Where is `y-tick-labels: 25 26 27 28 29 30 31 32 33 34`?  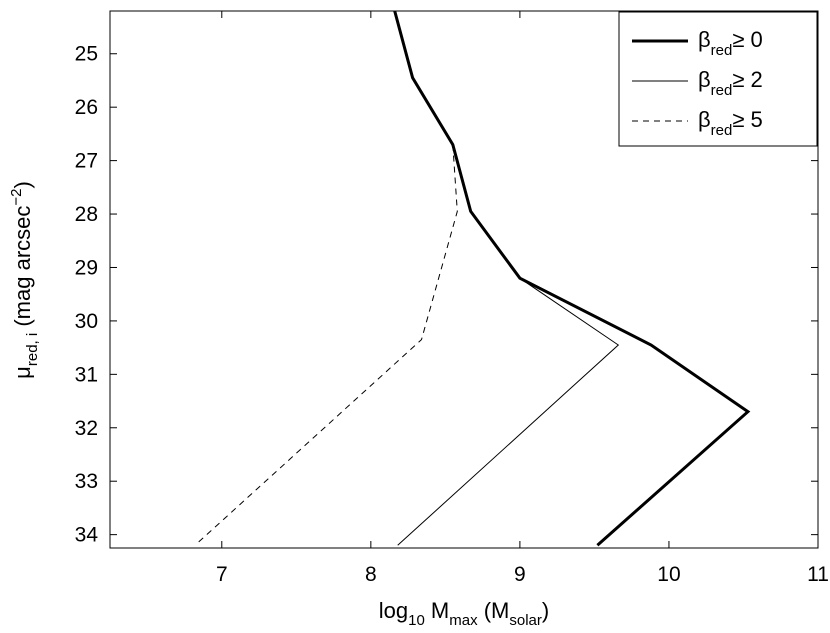
y-tick-labels: 25 26 27 28 29 30 31 32 33 34 is located at coordinates (87, 295).